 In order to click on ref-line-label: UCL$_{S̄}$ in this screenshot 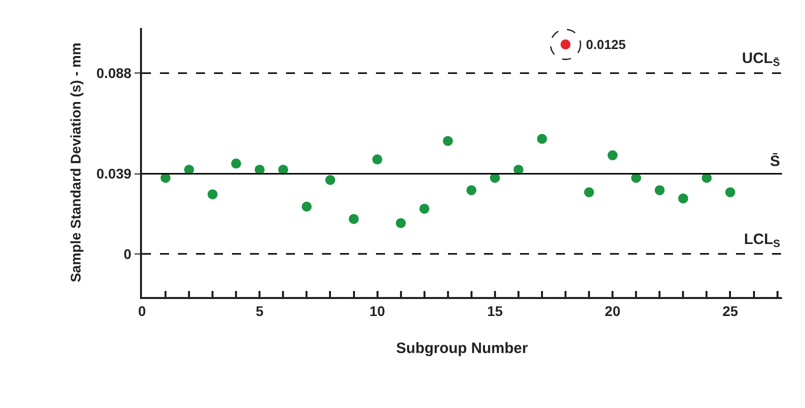, I will do `click(761, 60)`.